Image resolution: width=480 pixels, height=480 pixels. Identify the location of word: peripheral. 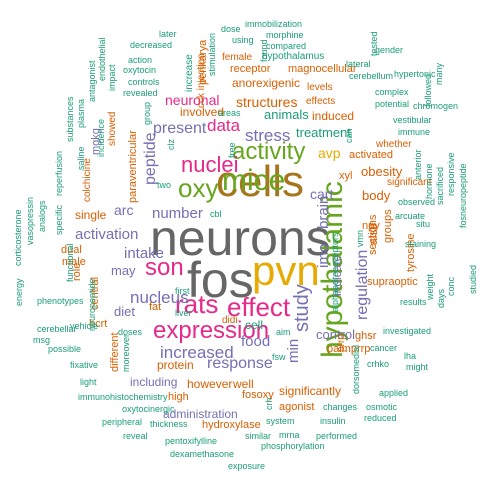
(122, 422).